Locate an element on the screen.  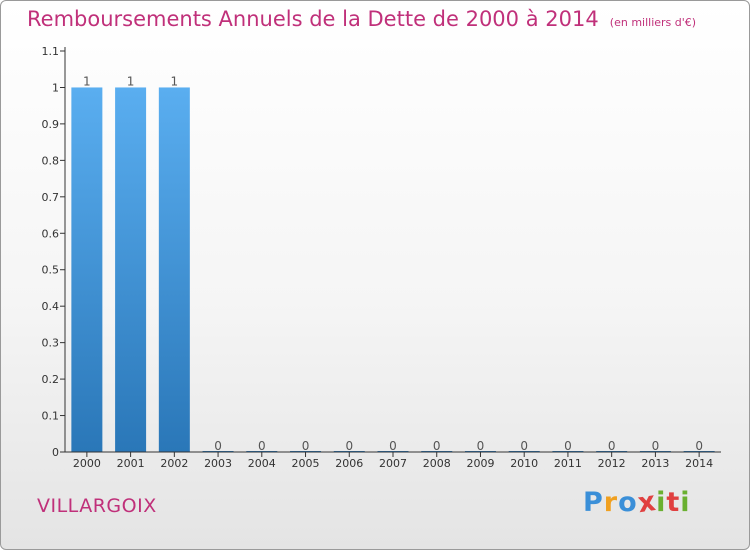
data-label-2001: 1 is located at coordinates (131, 81).